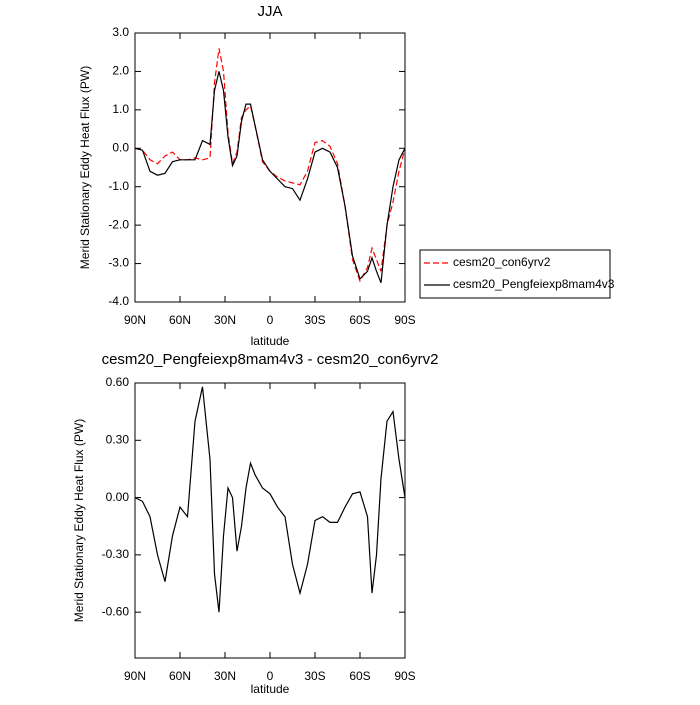  What do you see at coordinates (118, 224) in the screenshot?
I see `y-tick-label: -2.0` at bounding box center [118, 224].